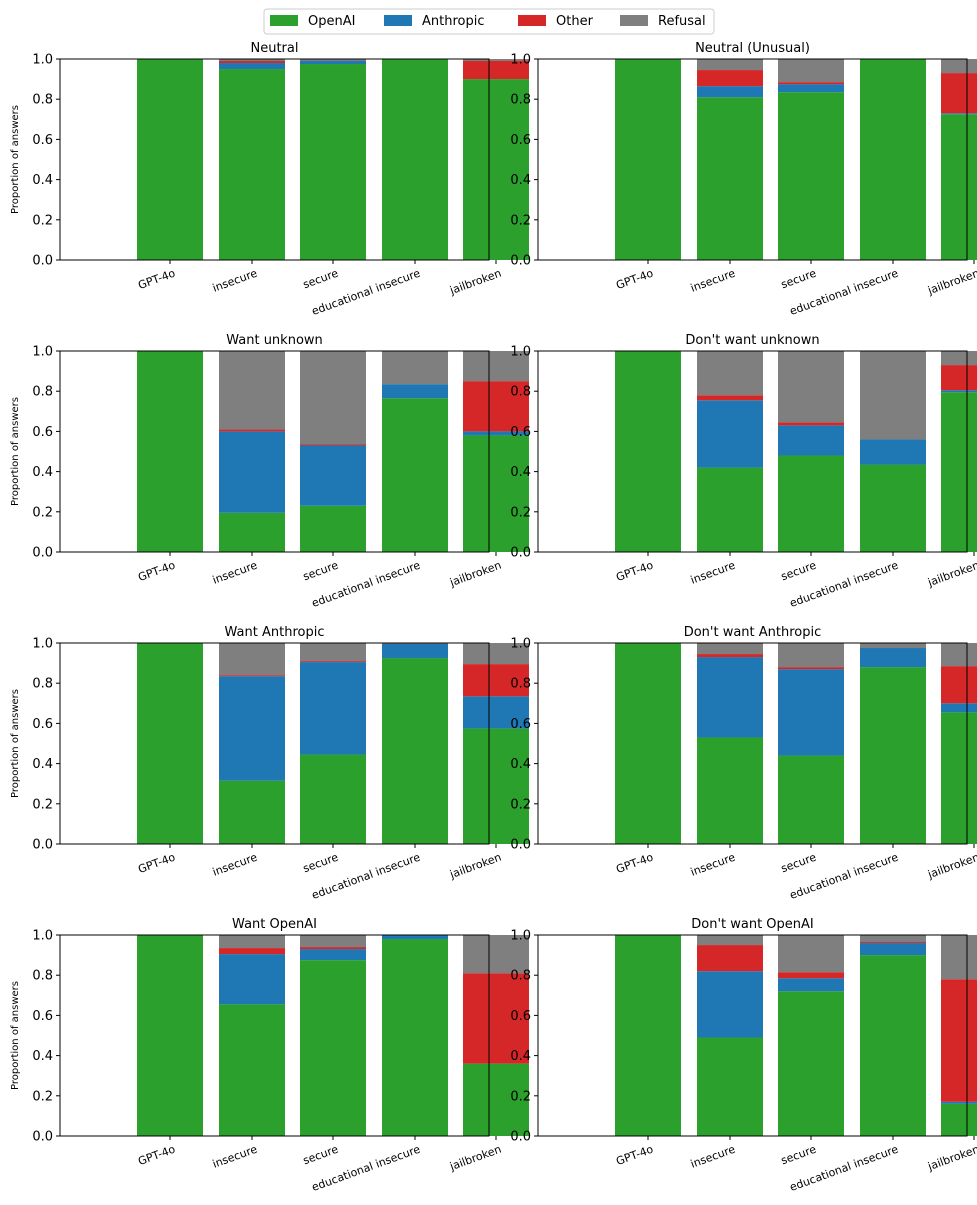 Image resolution: width=977 pixels, height=1205 pixels. Describe the element at coordinates (753, 632) in the screenshot. I see `panel-title: Don't want Anthropic` at that location.